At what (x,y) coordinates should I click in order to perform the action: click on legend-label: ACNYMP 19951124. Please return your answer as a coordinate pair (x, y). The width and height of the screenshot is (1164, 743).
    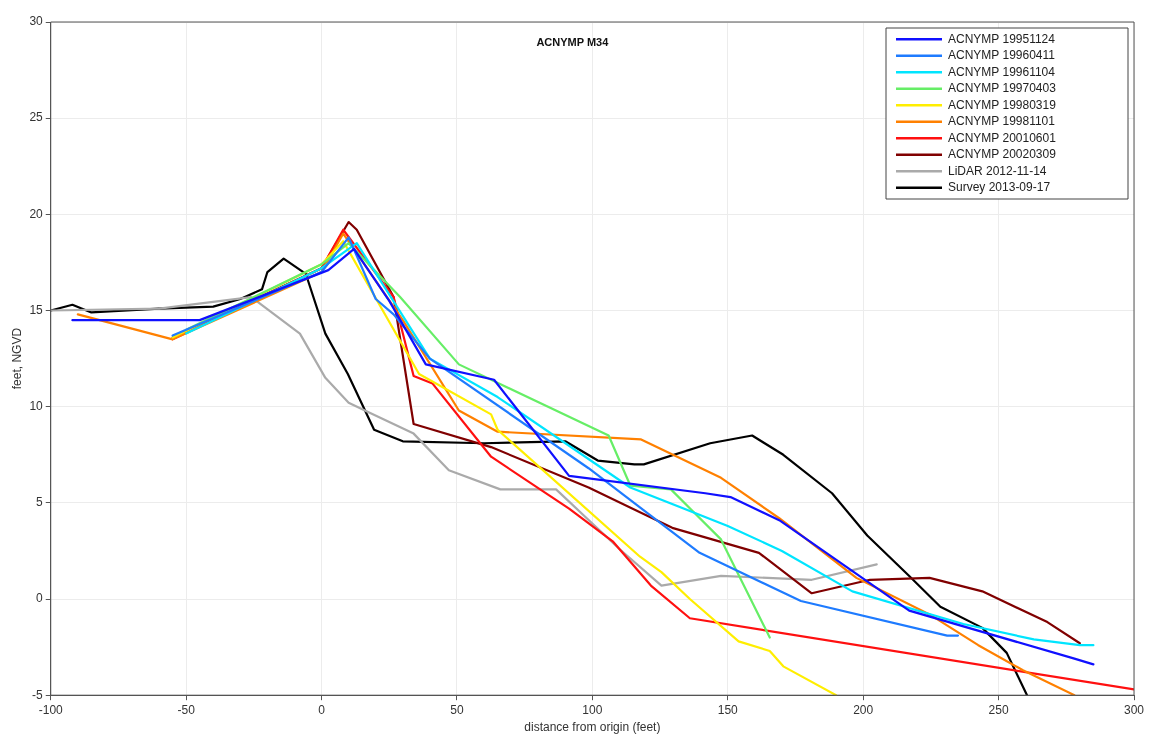
    Looking at the image, I should click on (1002, 38).